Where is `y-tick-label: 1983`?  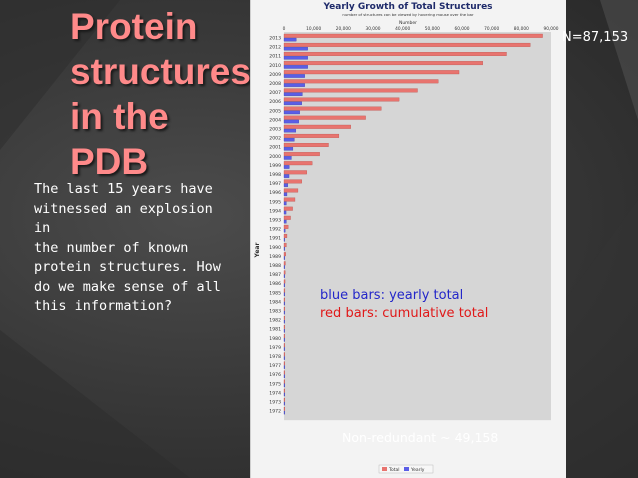
y-tick-label: 1983 is located at coordinates (275, 312).